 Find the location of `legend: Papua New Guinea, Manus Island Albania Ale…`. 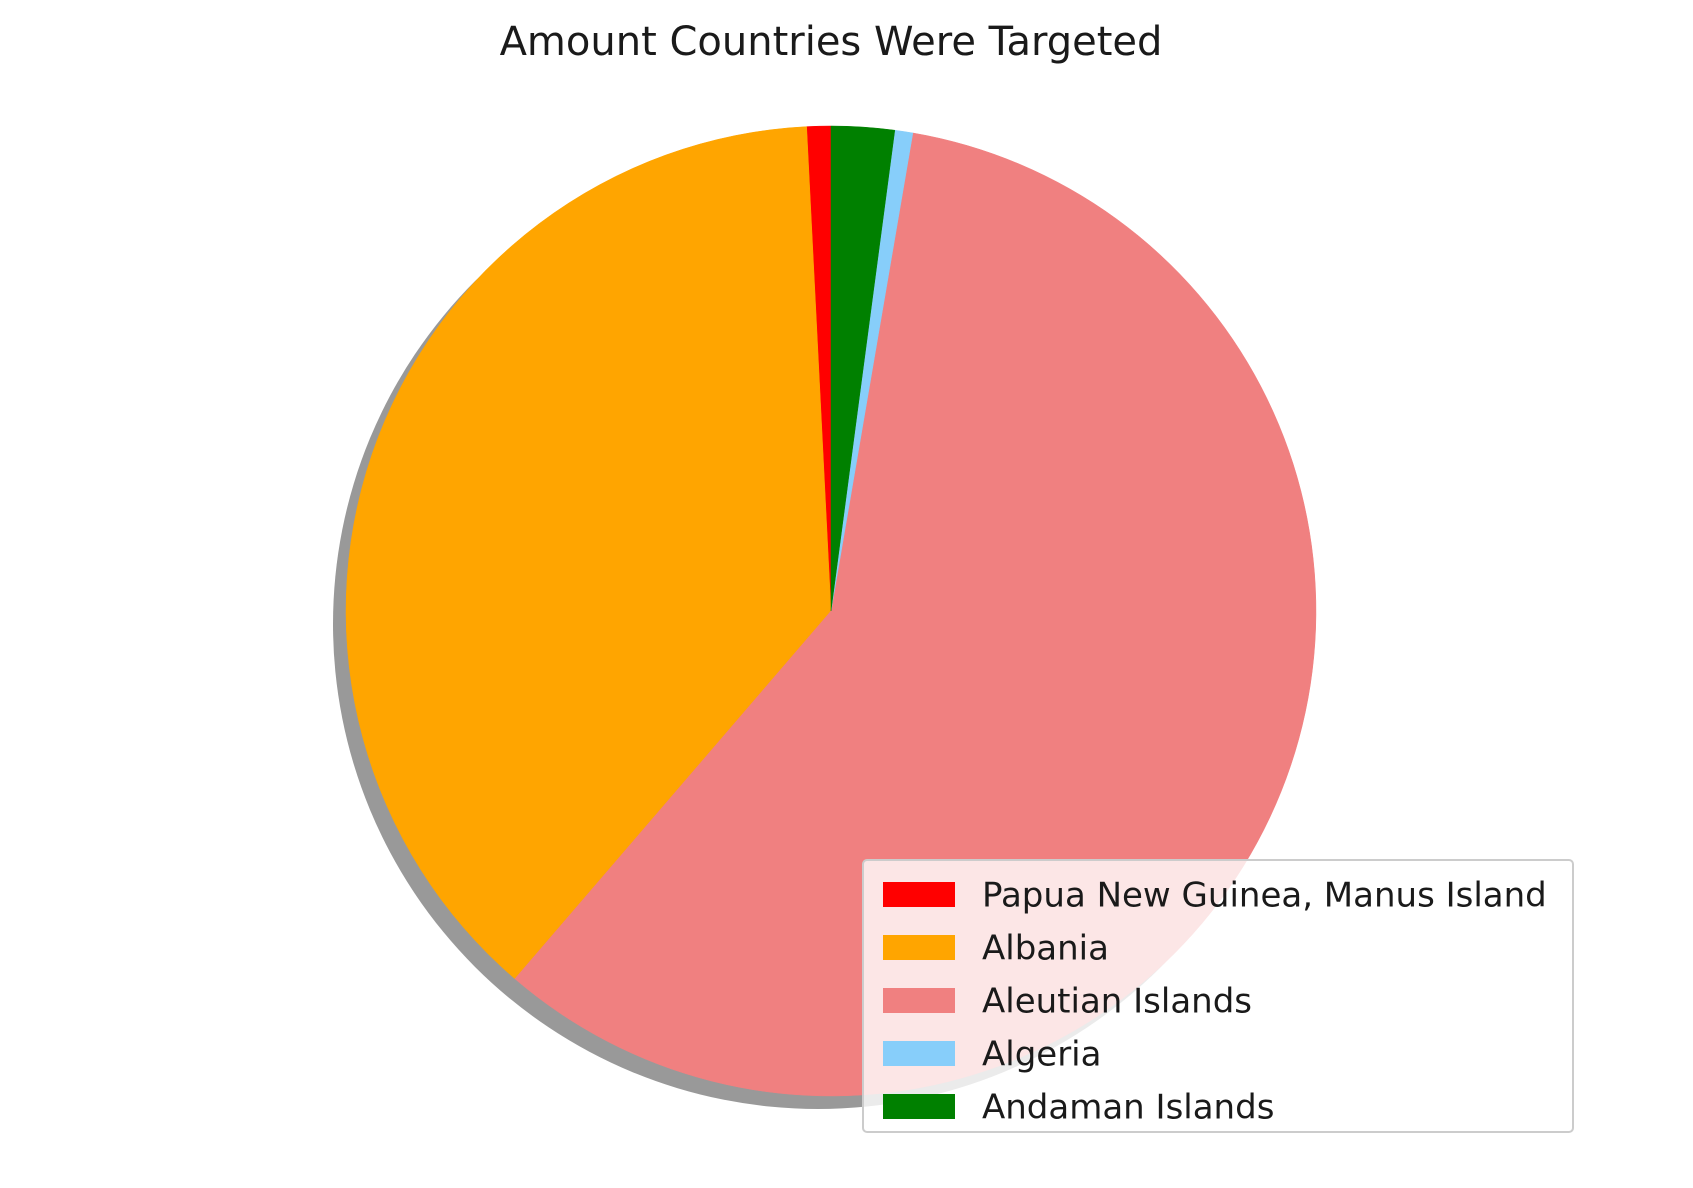

legend: Papua New Guinea, Manus Island Albania Ale… is located at coordinates (1218, 996).